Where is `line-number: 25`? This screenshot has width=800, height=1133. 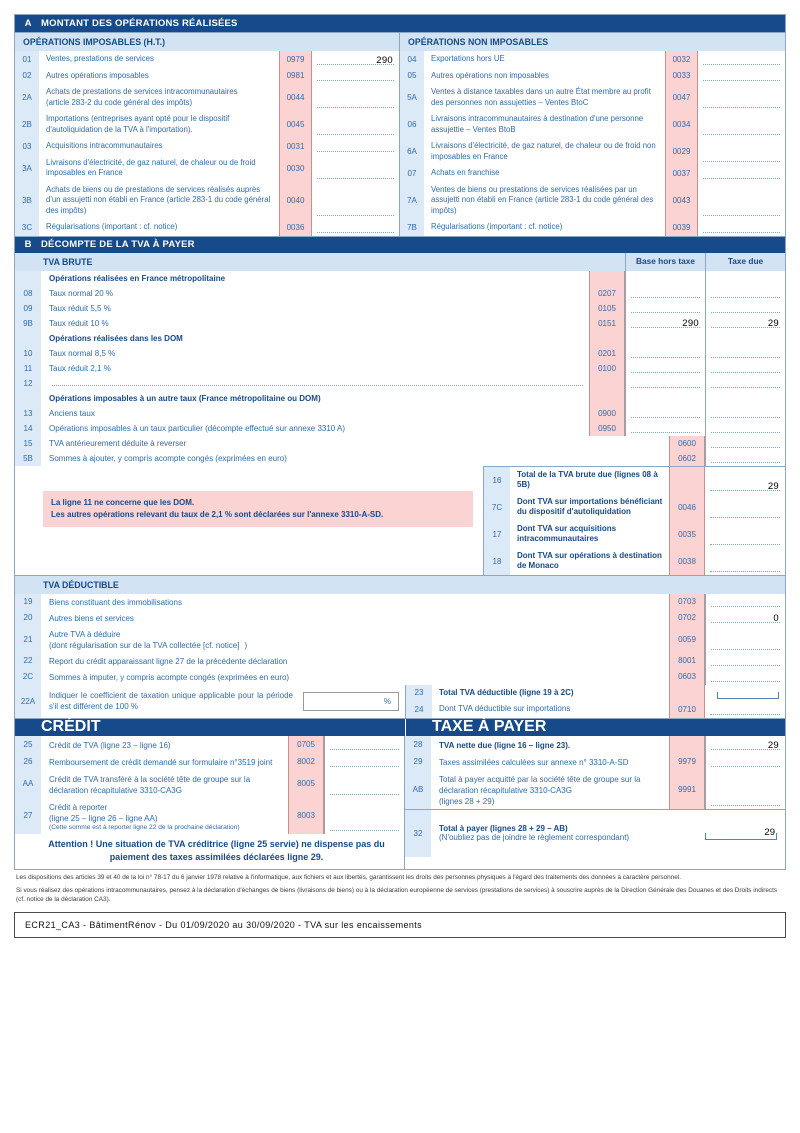 line-number: 25 is located at coordinates (28, 744).